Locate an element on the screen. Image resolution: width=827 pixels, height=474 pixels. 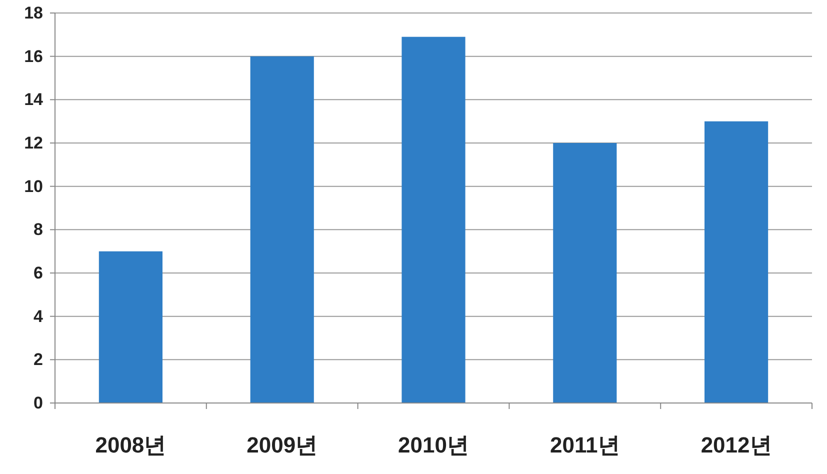
y-tick-label: 18 is located at coordinates (33, 13).